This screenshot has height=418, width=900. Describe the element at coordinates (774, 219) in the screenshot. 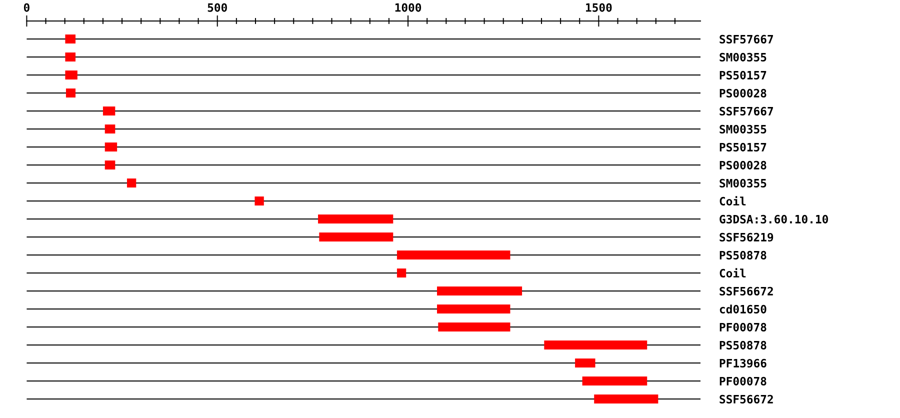

I see `y-tick-label: G3DSA:3.60.10.10` at that location.